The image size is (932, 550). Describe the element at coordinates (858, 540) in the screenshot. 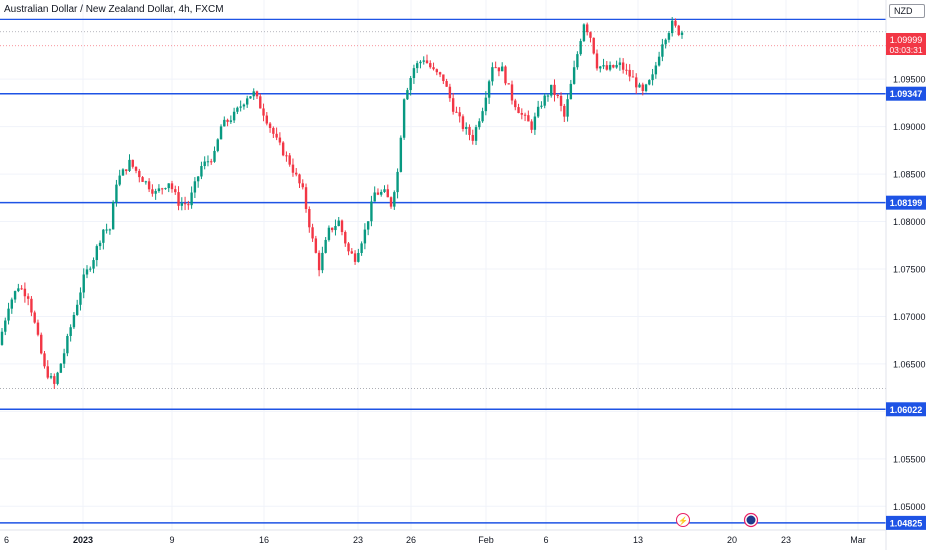

I see `time-tick-label: Mar` at that location.